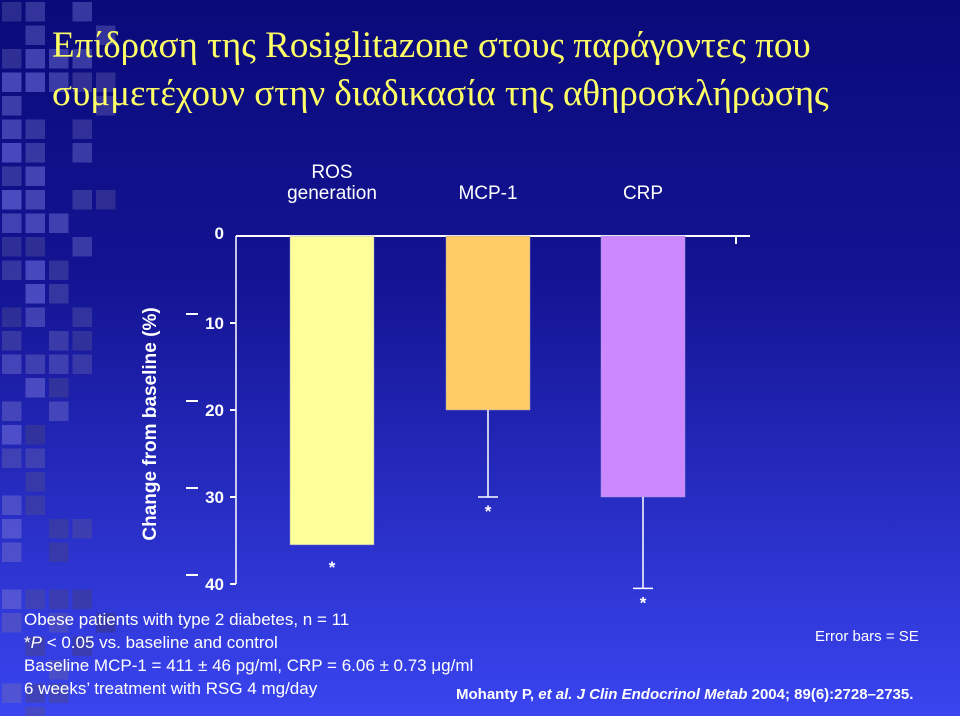  Describe the element at coordinates (332, 193) in the screenshot. I see `category-label: generation` at that location.